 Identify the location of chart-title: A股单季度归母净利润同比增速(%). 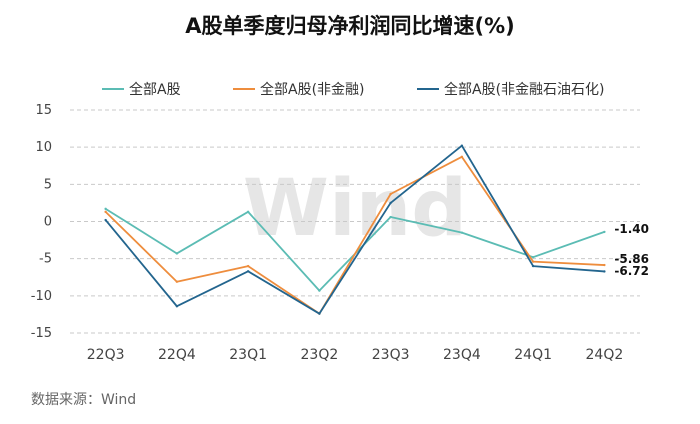
(350, 26).